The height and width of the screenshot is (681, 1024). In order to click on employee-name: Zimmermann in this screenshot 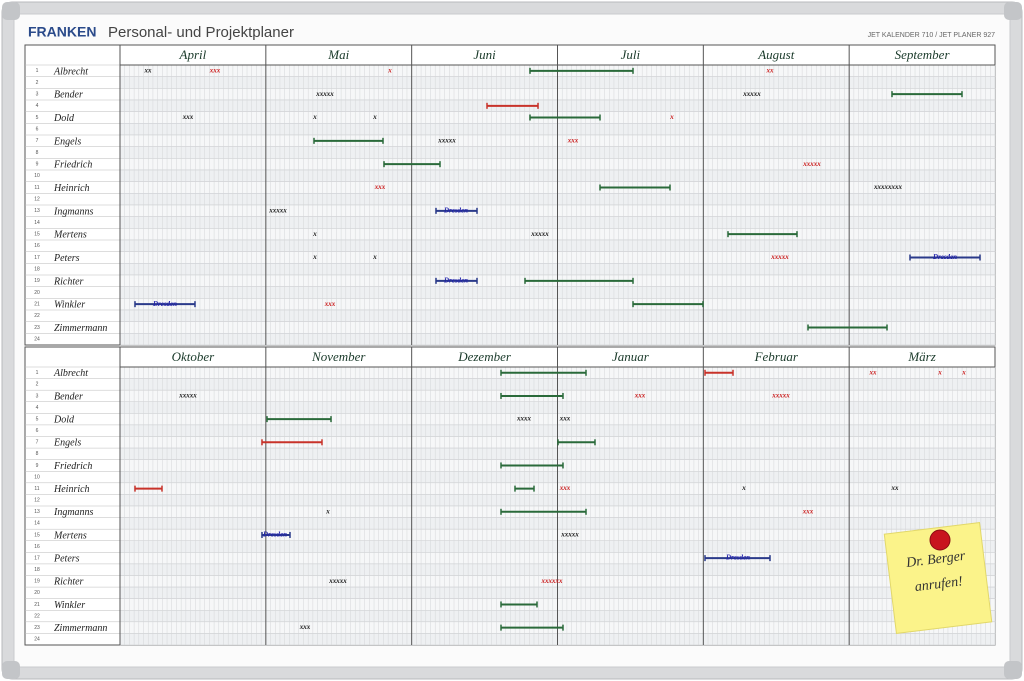, I will do `click(80, 628)`.